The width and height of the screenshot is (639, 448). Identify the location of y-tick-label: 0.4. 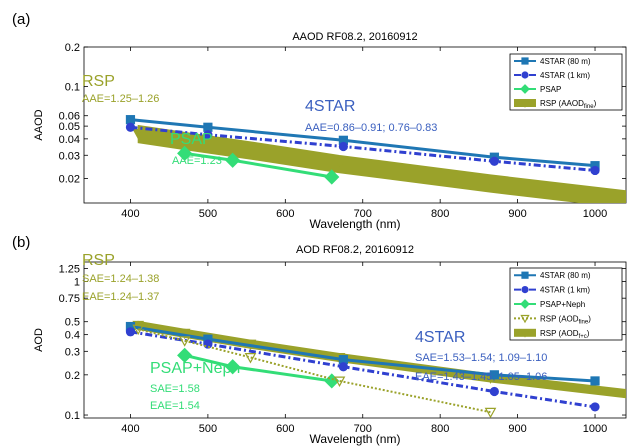
(72, 336).